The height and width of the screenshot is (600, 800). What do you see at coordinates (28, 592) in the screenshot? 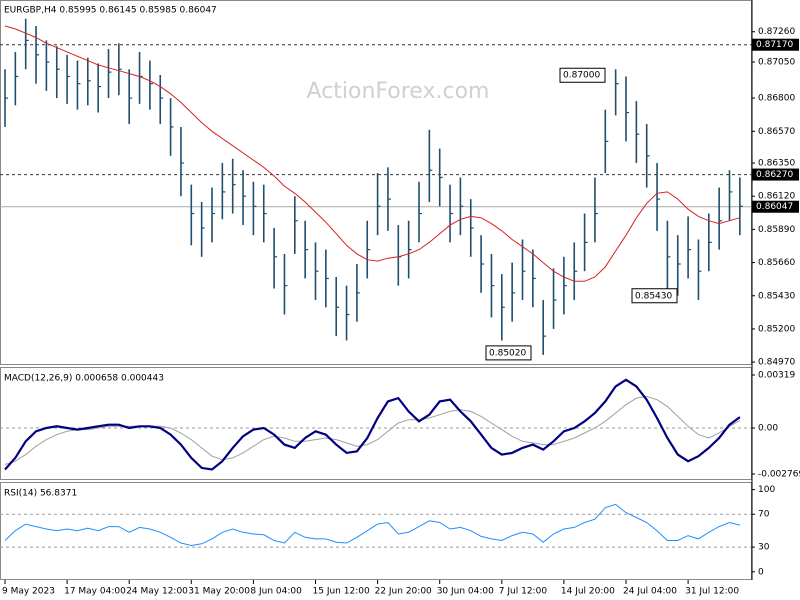
I see `x-tick-label: 9 May 2023` at bounding box center [28, 592].